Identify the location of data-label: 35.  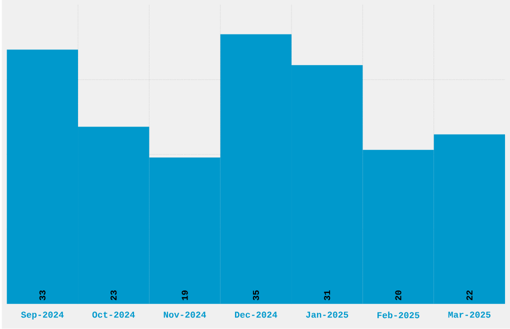
(255, 295).